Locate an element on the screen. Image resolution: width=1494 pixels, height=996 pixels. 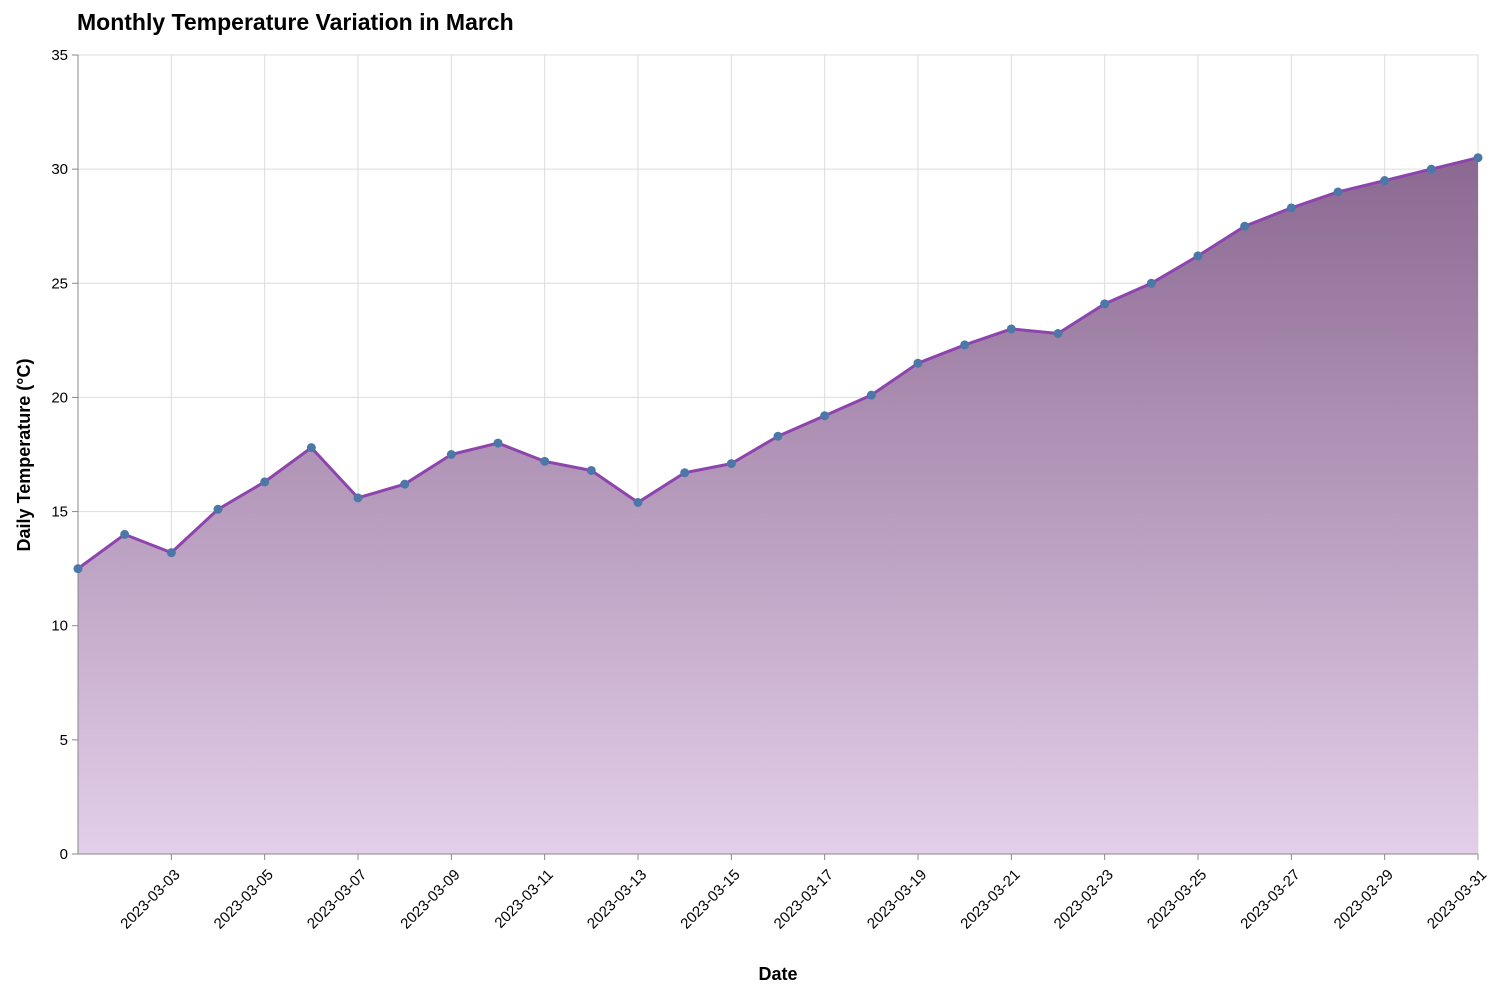
x-tick-label: 2023-03-09 is located at coordinates (430, 899).